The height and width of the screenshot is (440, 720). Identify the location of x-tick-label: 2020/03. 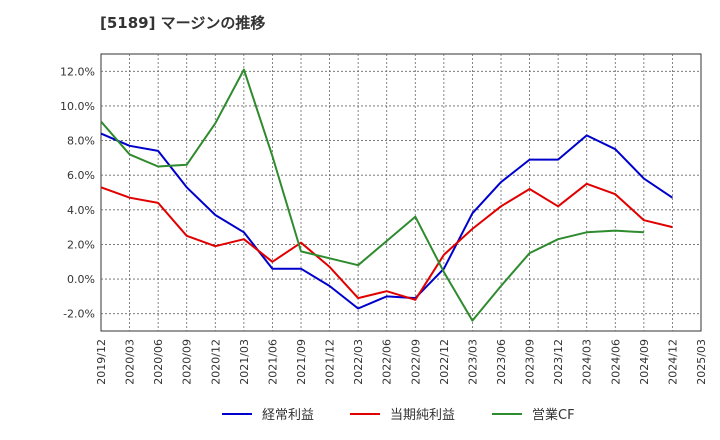
(130, 362).